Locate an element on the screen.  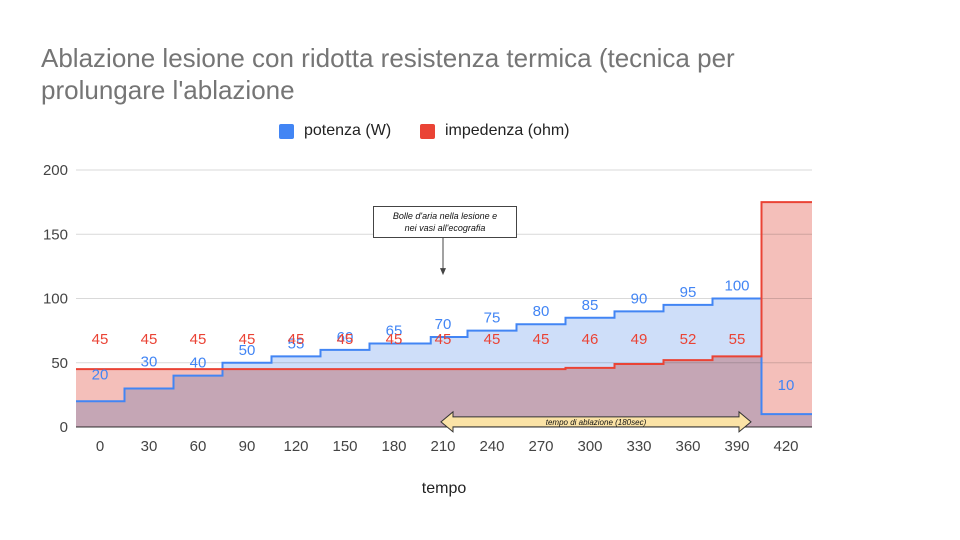
y-tick-label: 100 is located at coordinates (55, 299).